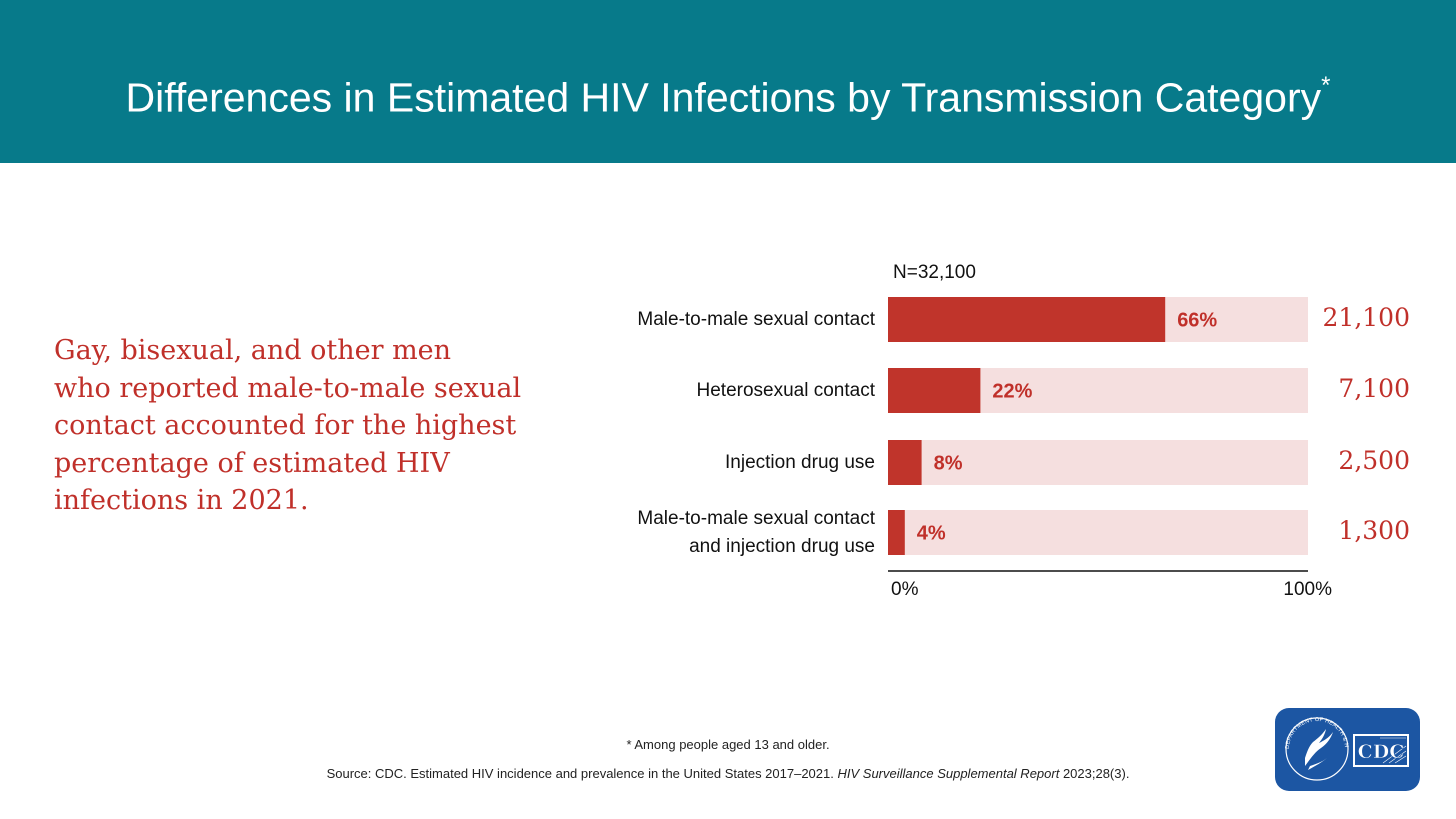 The image size is (1456, 819). What do you see at coordinates (288, 388) in the screenshot?
I see `key-finding-line: who reported male-to-male sexual` at bounding box center [288, 388].